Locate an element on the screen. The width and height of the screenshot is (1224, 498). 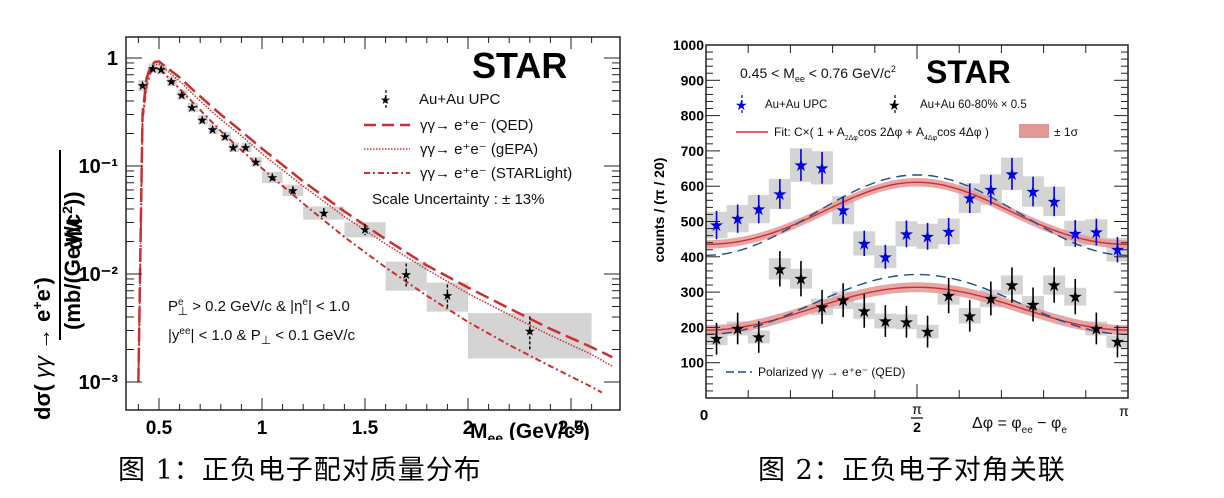
x-tick-label: 2 is located at coordinates (468, 428).